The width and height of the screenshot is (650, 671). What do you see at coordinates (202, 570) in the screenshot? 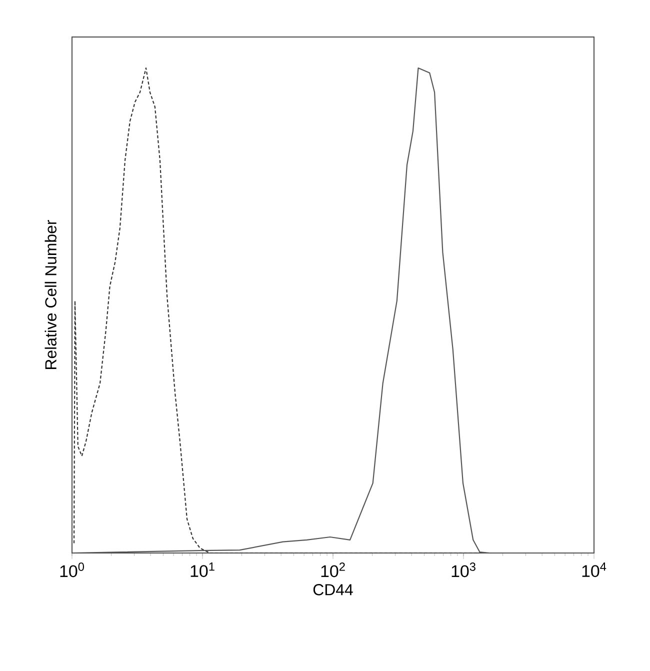
I see `x-tick-label: 10$^{1}$` at bounding box center [202, 570].